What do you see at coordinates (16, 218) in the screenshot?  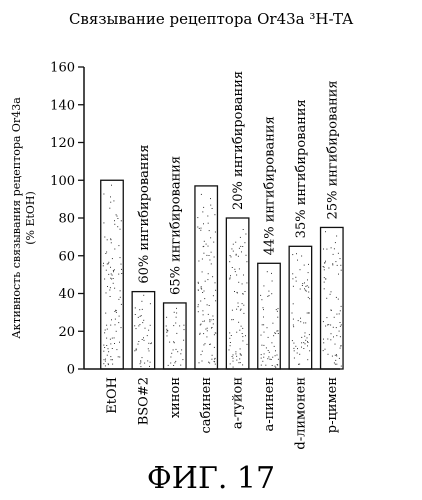 I see `y-axis-label-line1: Активность связывания рецептора Or43a` at bounding box center [16, 218].